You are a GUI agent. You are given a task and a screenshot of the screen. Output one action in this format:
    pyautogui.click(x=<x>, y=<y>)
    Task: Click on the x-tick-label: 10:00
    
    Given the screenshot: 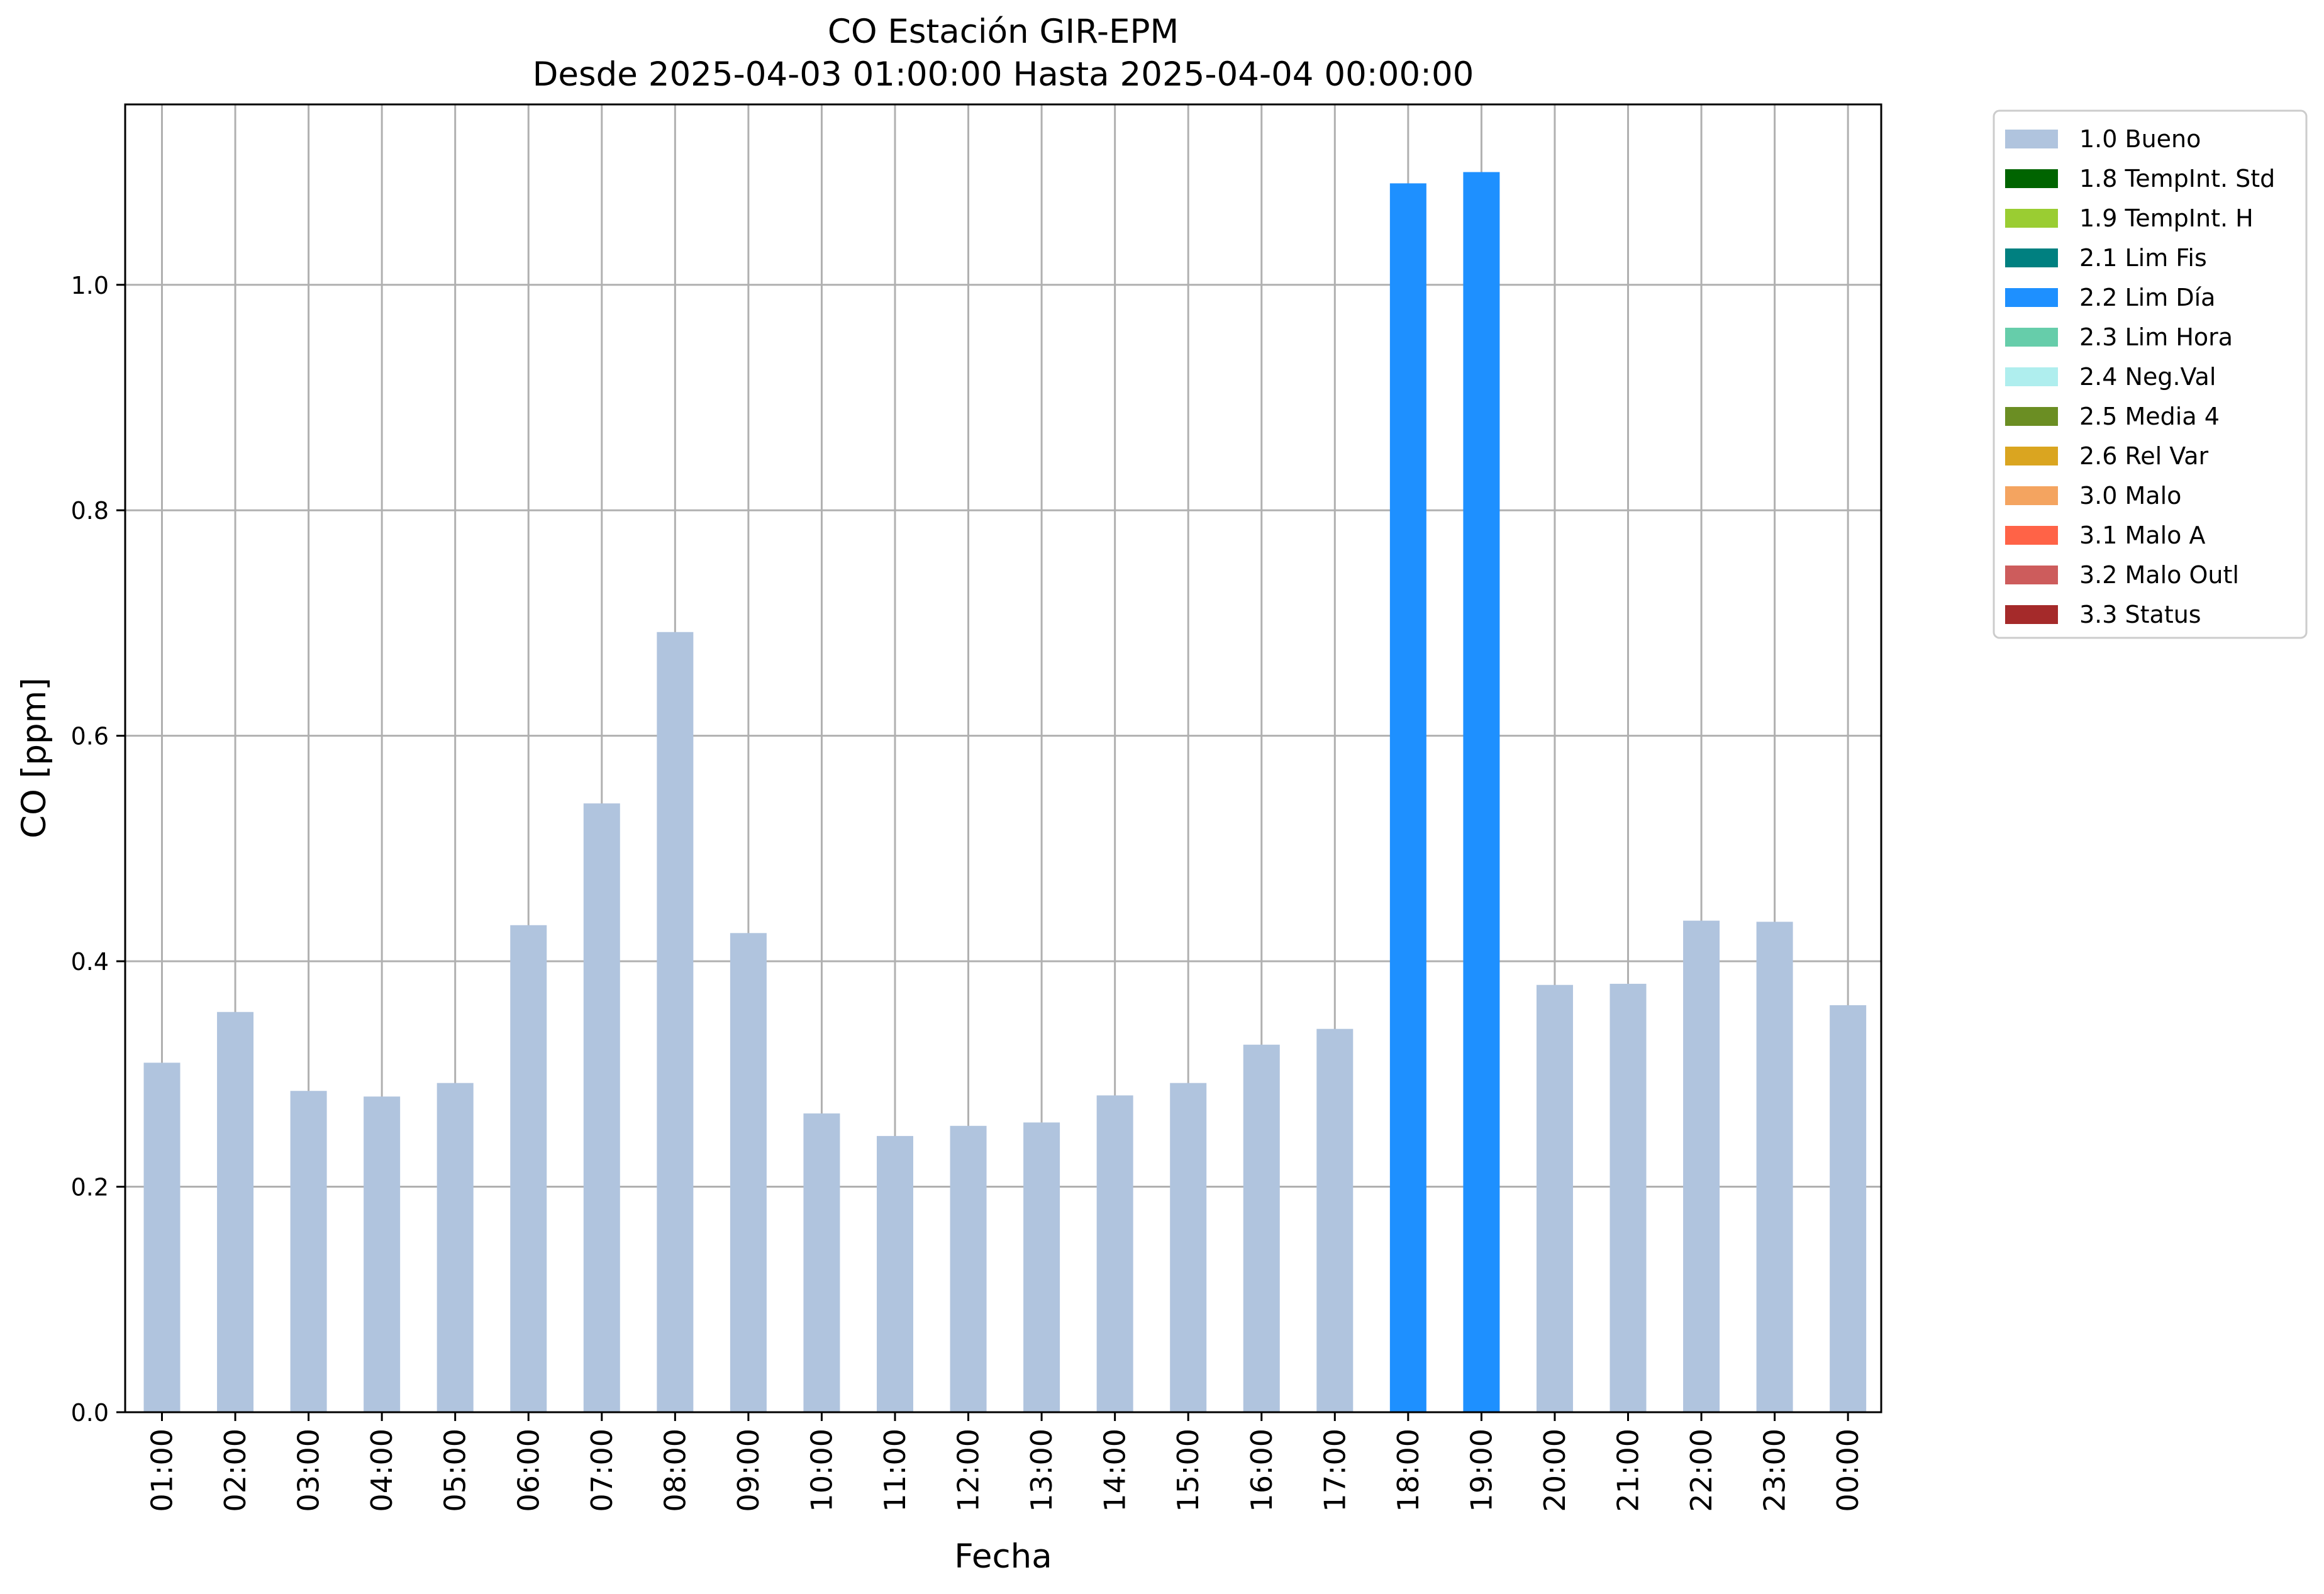 What is the action you would take?
    pyautogui.click(x=821, y=1470)
    